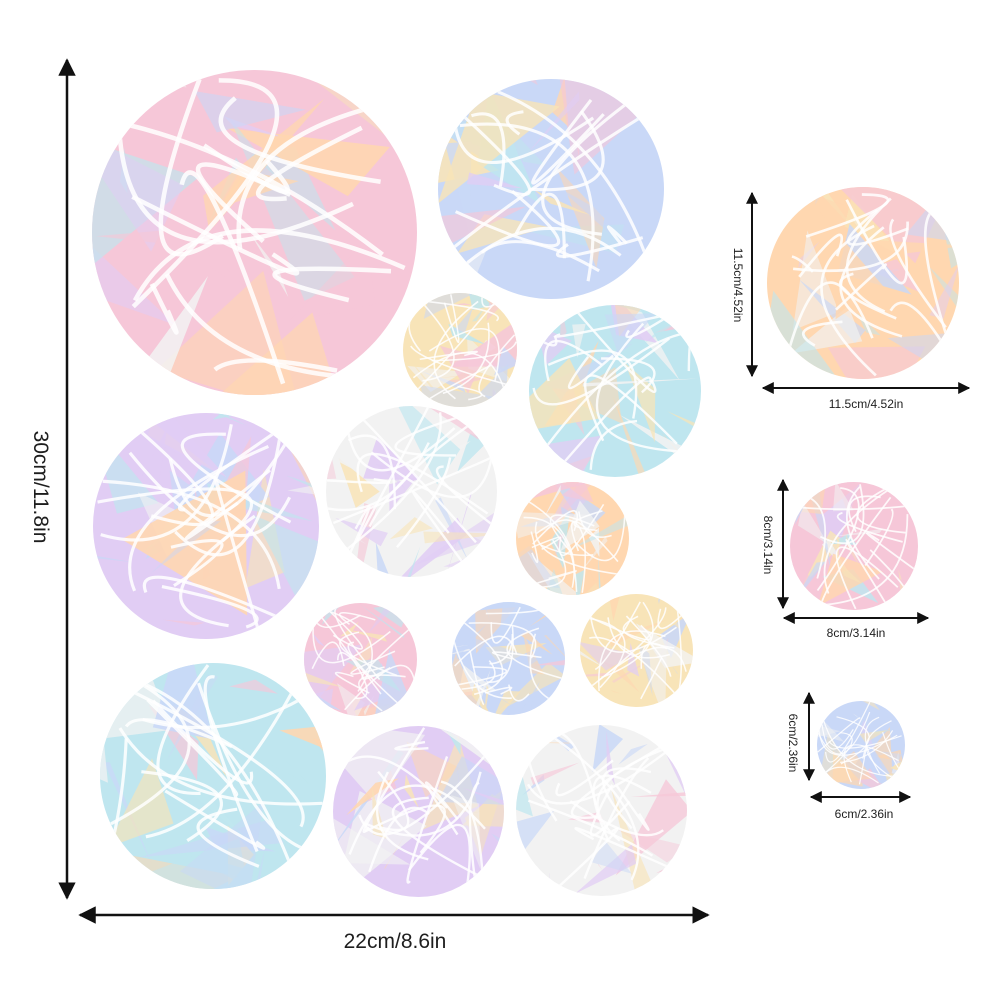 This screenshot has height=1000, width=1000. I want to click on guide-sticker-large, so click(863, 283).